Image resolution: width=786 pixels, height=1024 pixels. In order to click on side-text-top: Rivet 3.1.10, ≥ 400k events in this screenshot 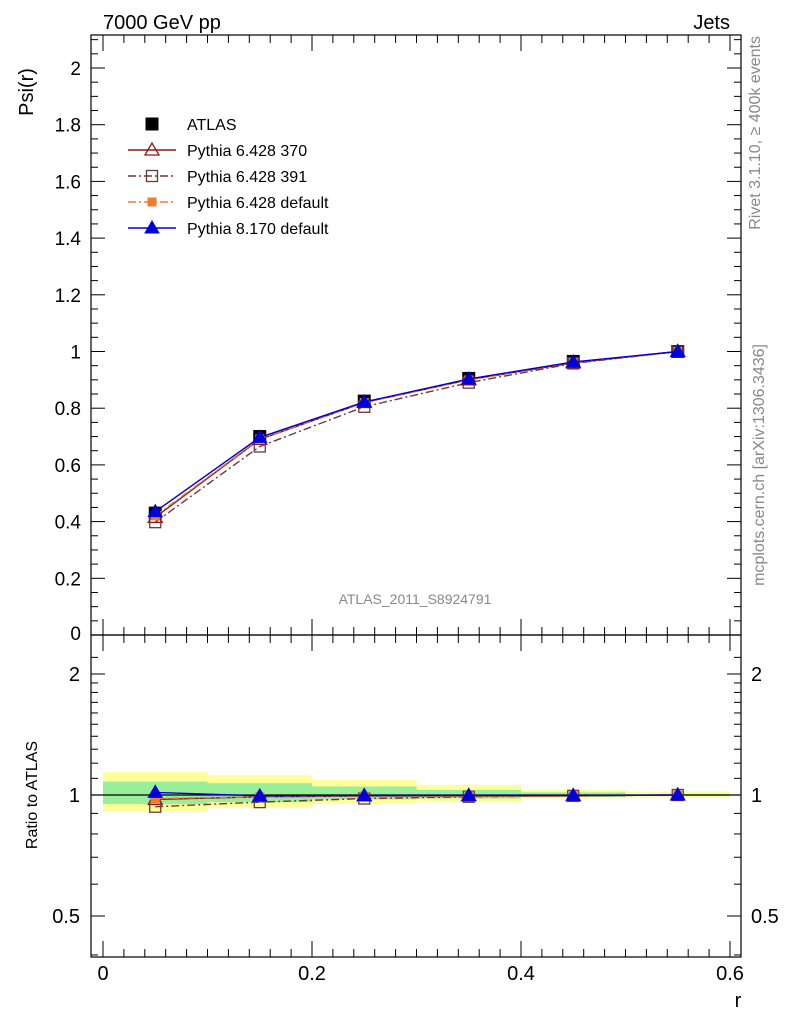, I will do `click(755, 133)`.